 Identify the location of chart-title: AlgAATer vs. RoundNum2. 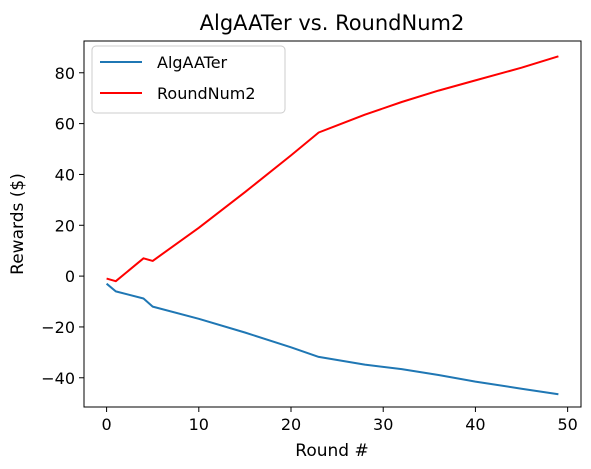
(332, 23).